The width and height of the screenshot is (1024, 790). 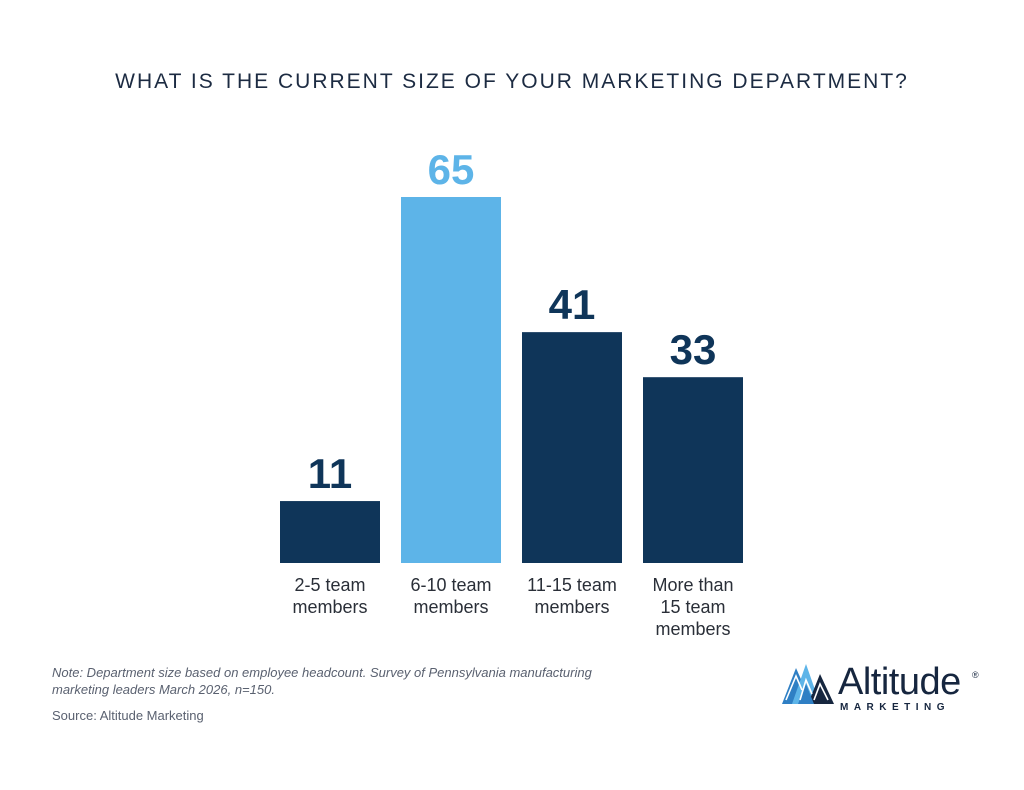 What do you see at coordinates (451, 169) in the screenshot?
I see `value-label-2: 65` at bounding box center [451, 169].